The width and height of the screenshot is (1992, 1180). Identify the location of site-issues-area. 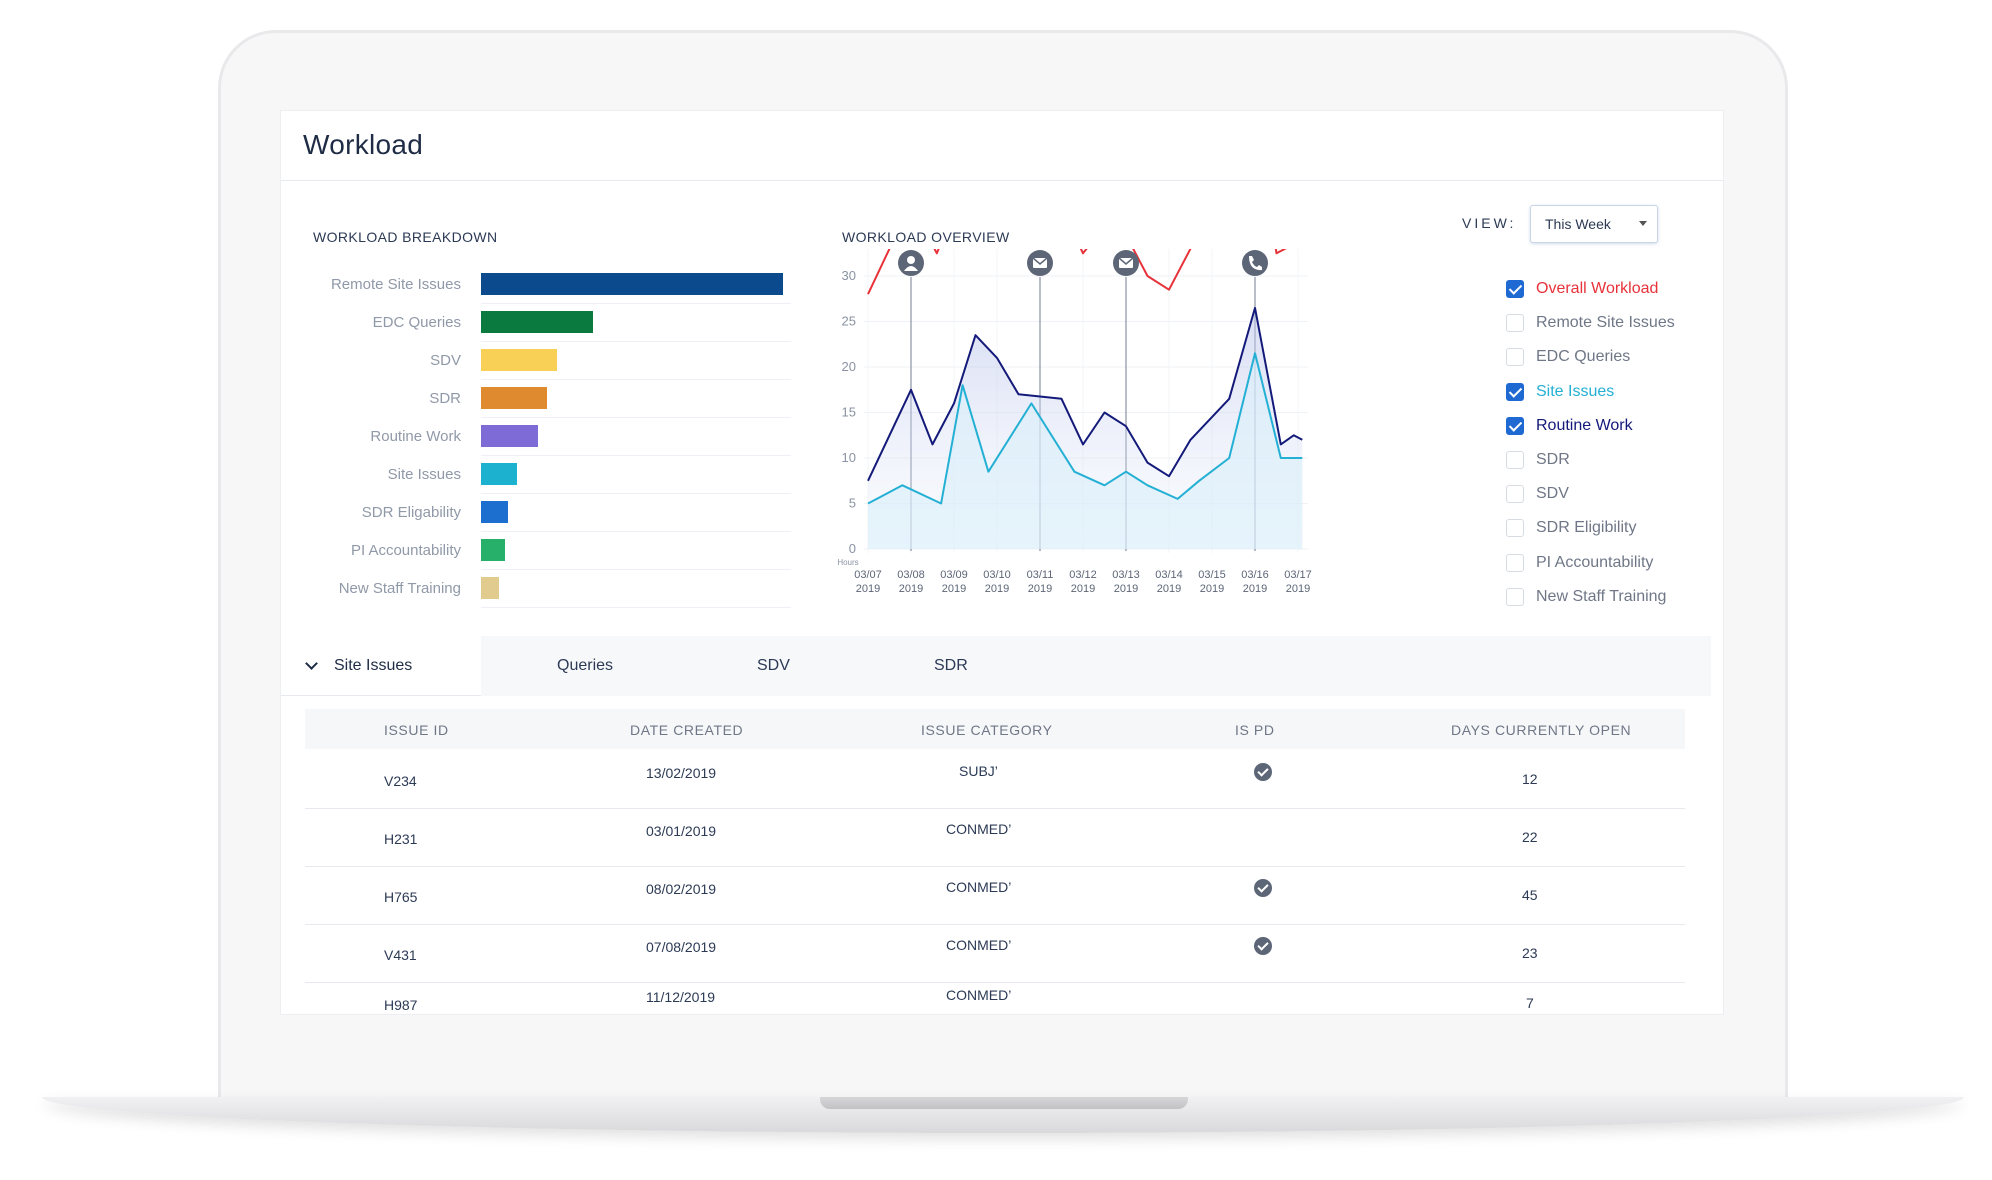
(1085, 451).